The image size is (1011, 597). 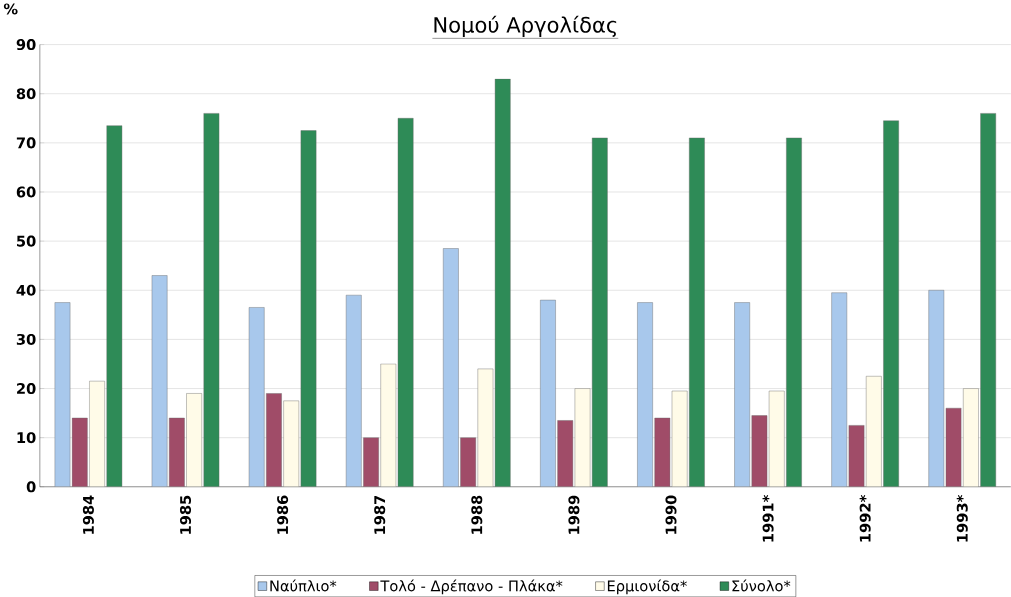 What do you see at coordinates (471, 587) in the screenshot?
I see `legend-label: Τολό - Δρέπανο - Πλάκα*` at bounding box center [471, 587].